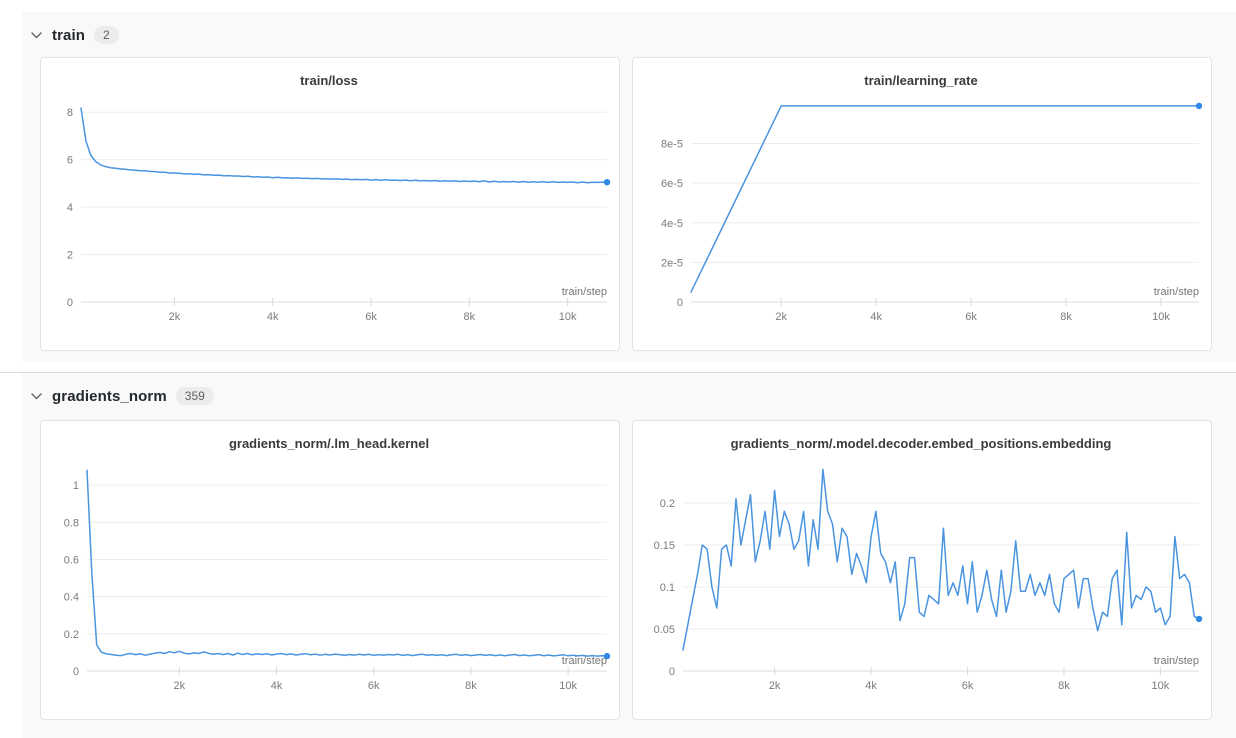 The height and width of the screenshot is (738, 1236). Describe the element at coordinates (672, 145) in the screenshot. I see `y-tick-label: 8e-5` at that location.